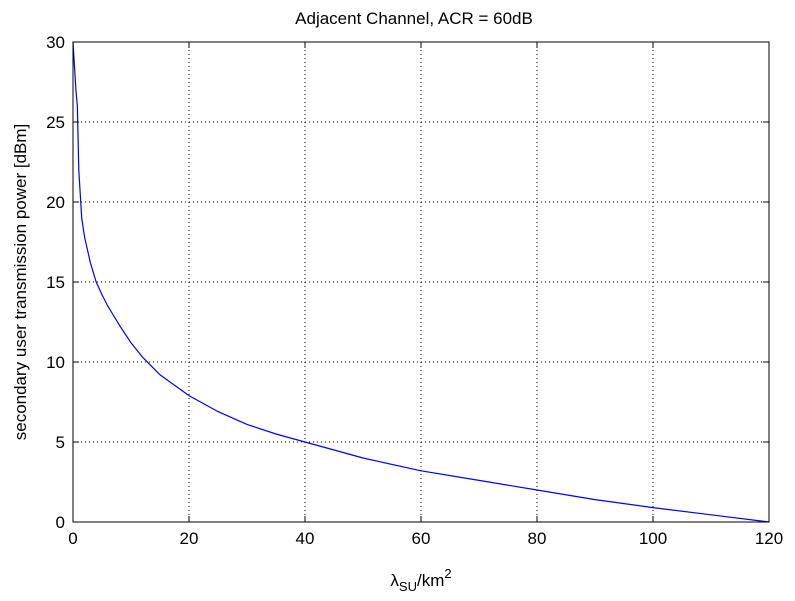 This screenshot has width=795, height=601. I want to click on x-tick-label: 80, so click(537, 538).